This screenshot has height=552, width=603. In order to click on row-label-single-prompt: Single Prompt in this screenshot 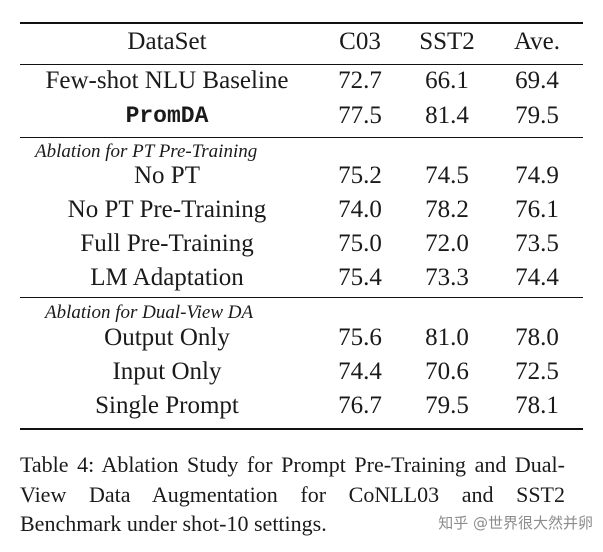, I will do `click(167, 405)`.